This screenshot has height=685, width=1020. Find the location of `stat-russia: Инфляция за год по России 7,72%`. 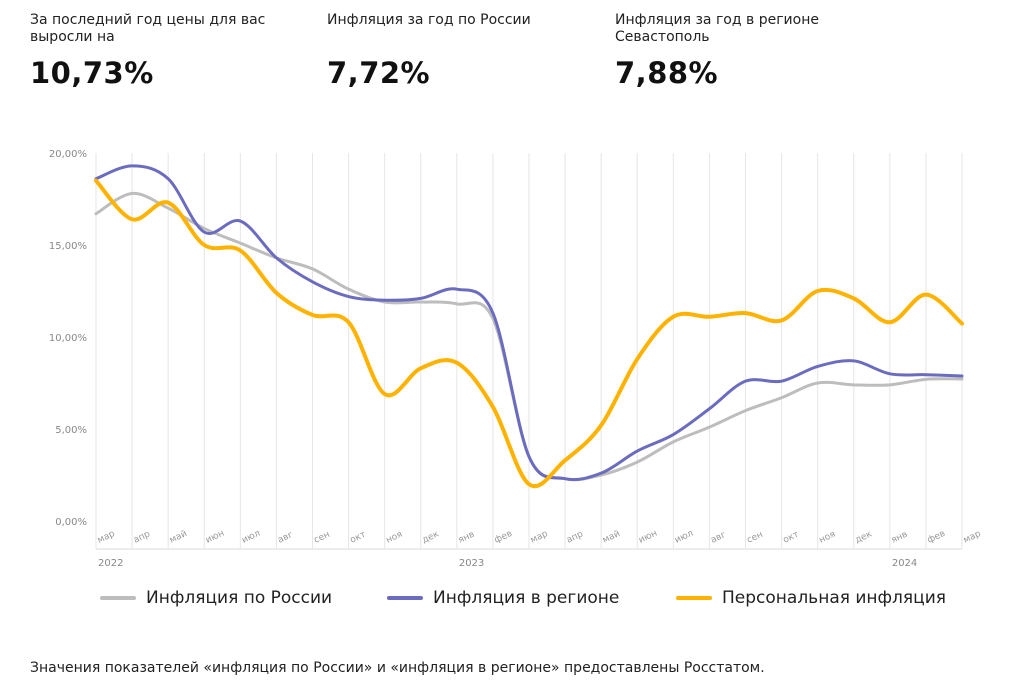

stat-russia: Инфляция за год по России 7,72% is located at coordinates (452, 51).